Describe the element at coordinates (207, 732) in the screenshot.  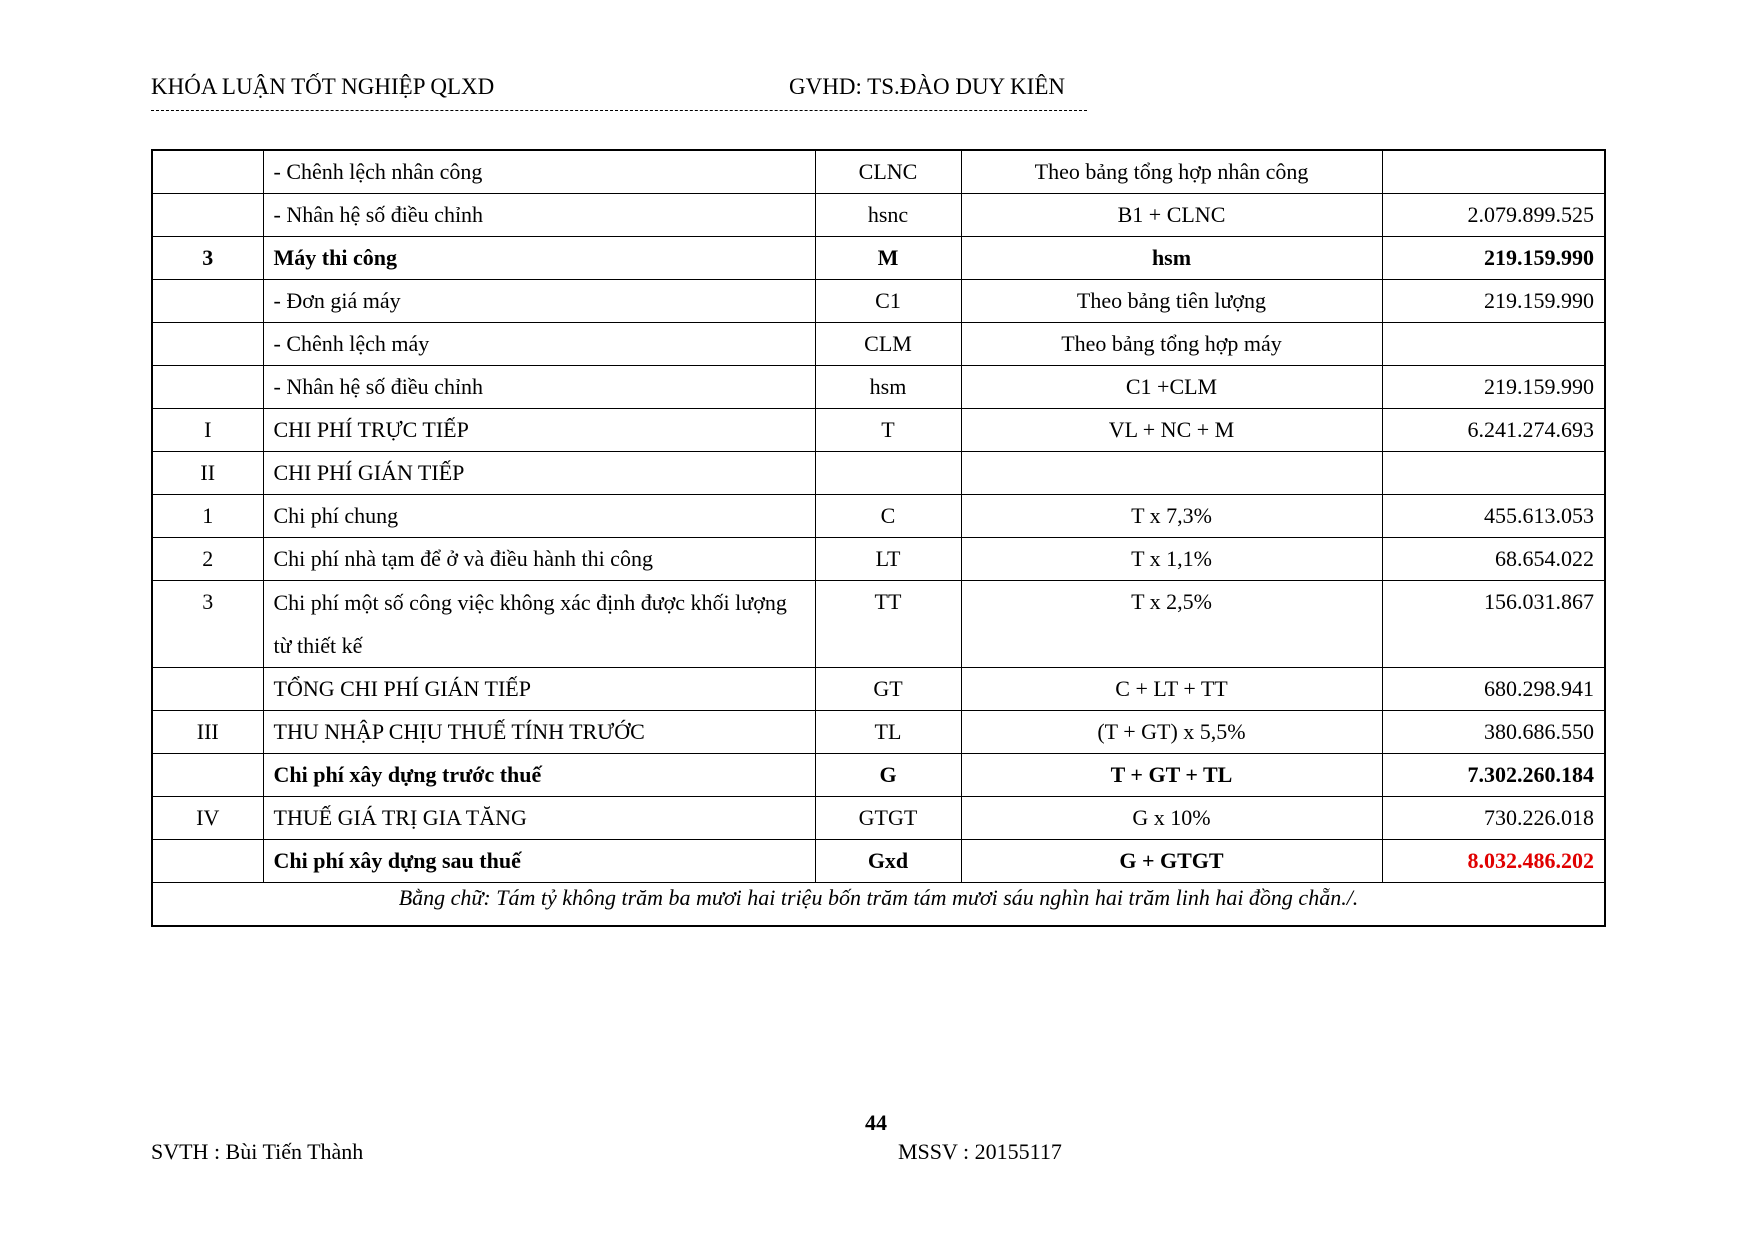
I see `row-number: III` at that location.